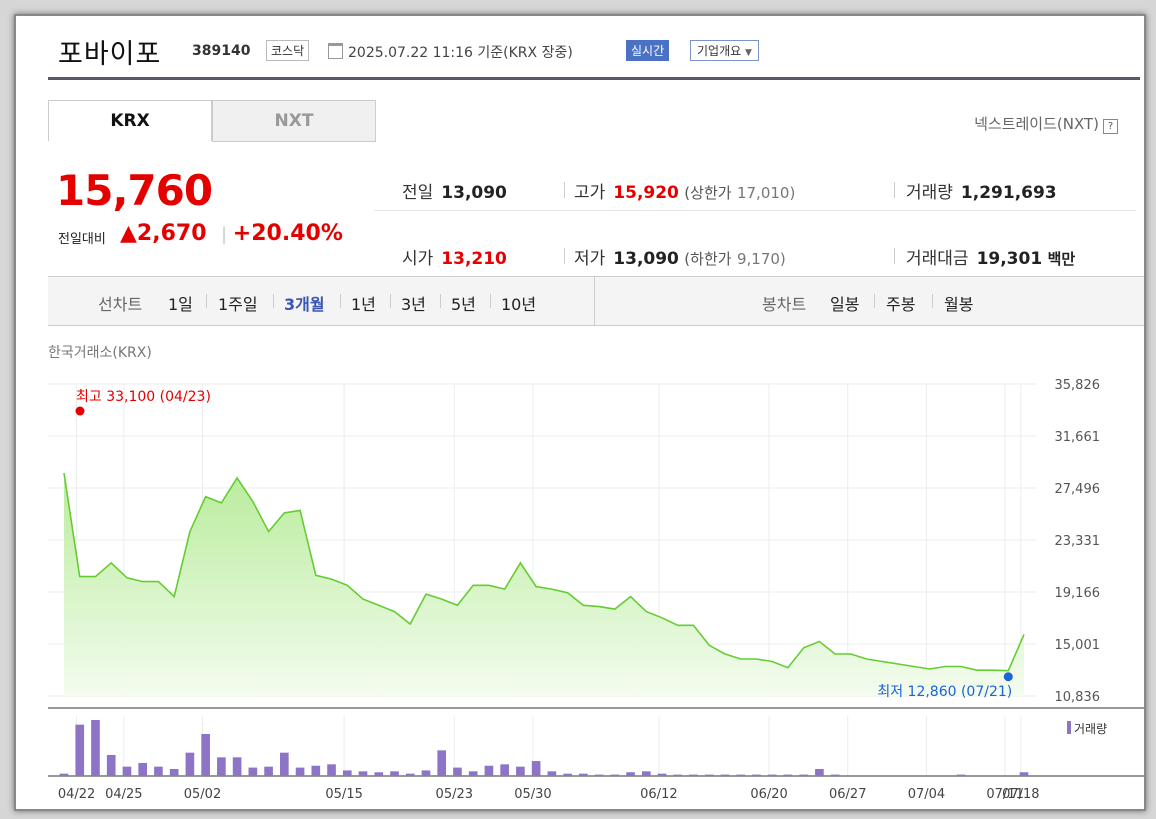 This screenshot has height=819, width=1156. I want to click on tab-krx: KRX, so click(130, 120).